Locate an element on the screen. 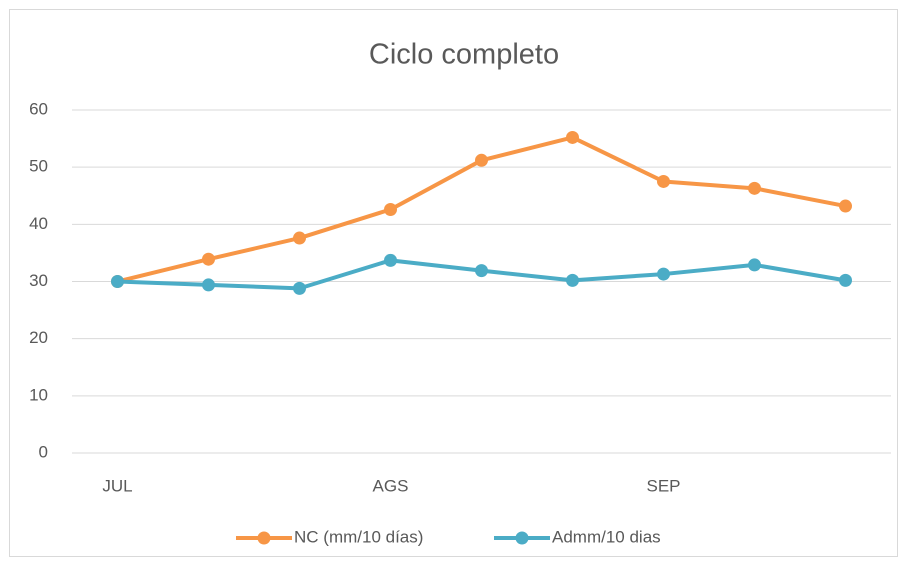 Image resolution: width=908 pixels, height=572 pixels. y-tick-label: 20 is located at coordinates (38, 337).